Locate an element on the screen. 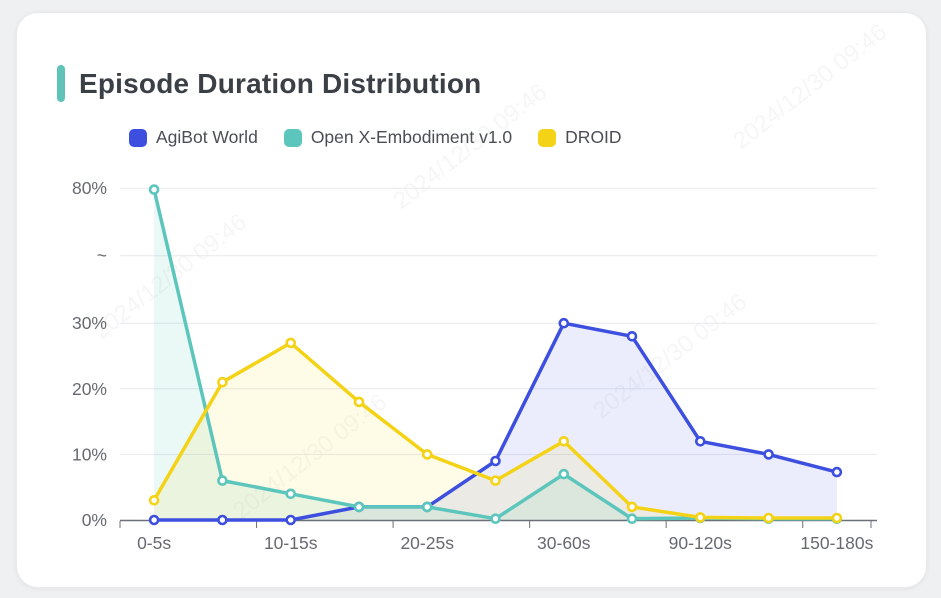 Image resolution: width=941 pixels, height=598 pixels. y-axis-label: 10% is located at coordinates (89, 454).